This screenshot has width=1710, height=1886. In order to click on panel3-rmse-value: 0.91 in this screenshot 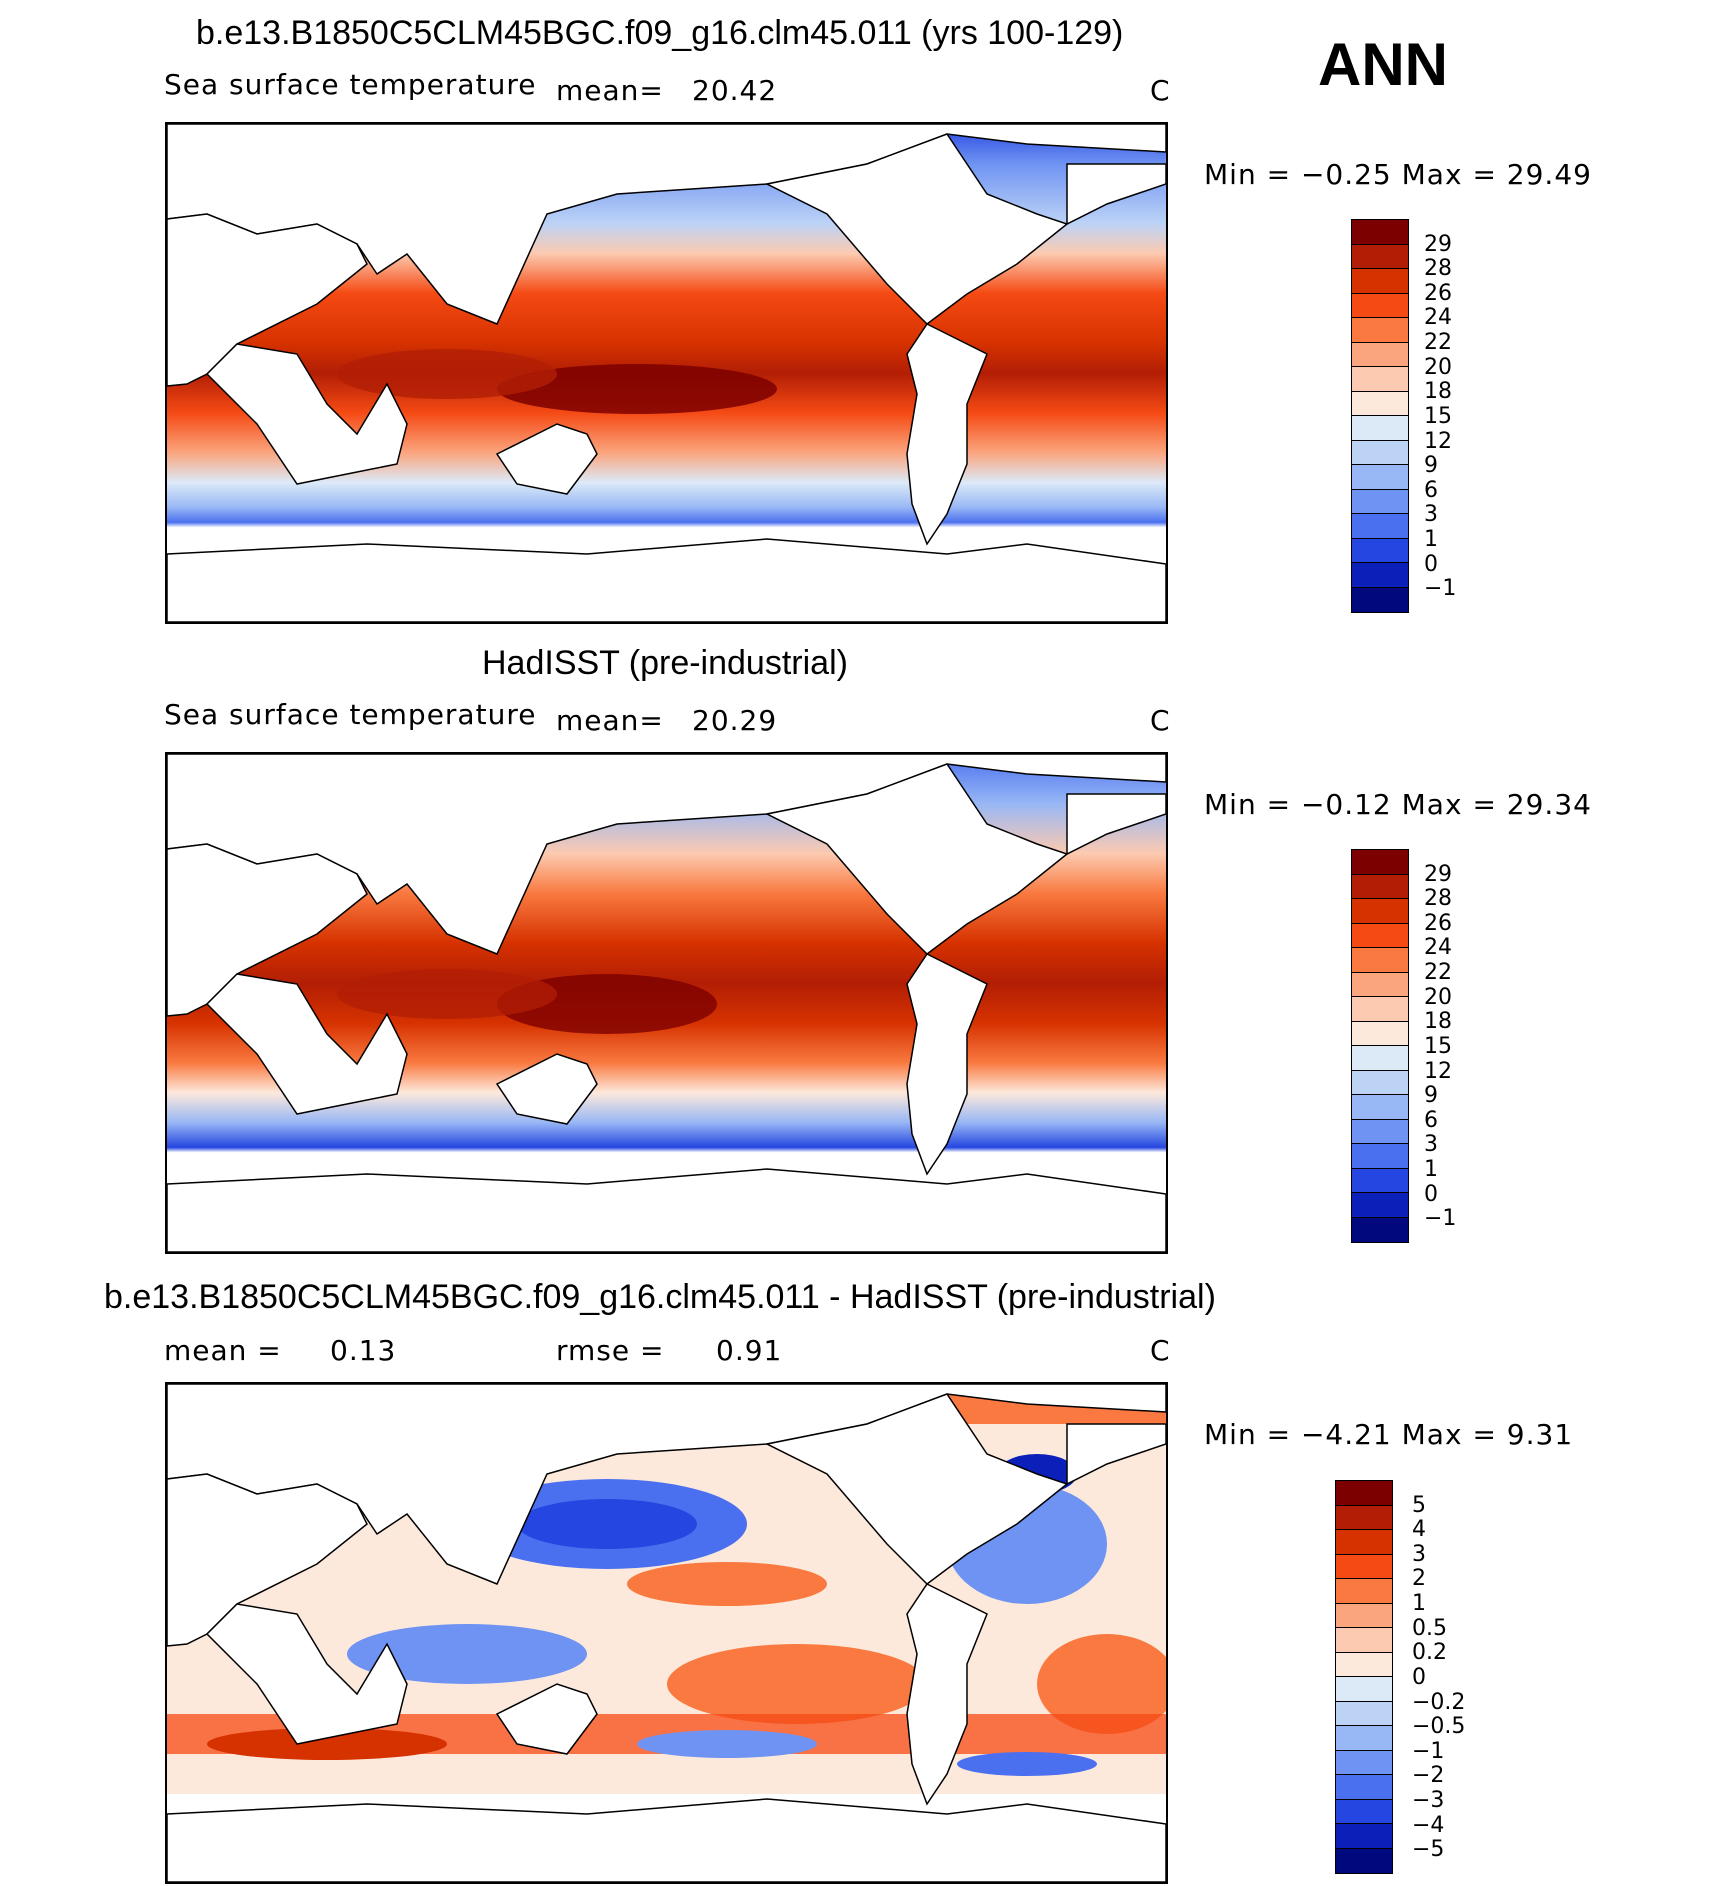, I will do `click(749, 1350)`.